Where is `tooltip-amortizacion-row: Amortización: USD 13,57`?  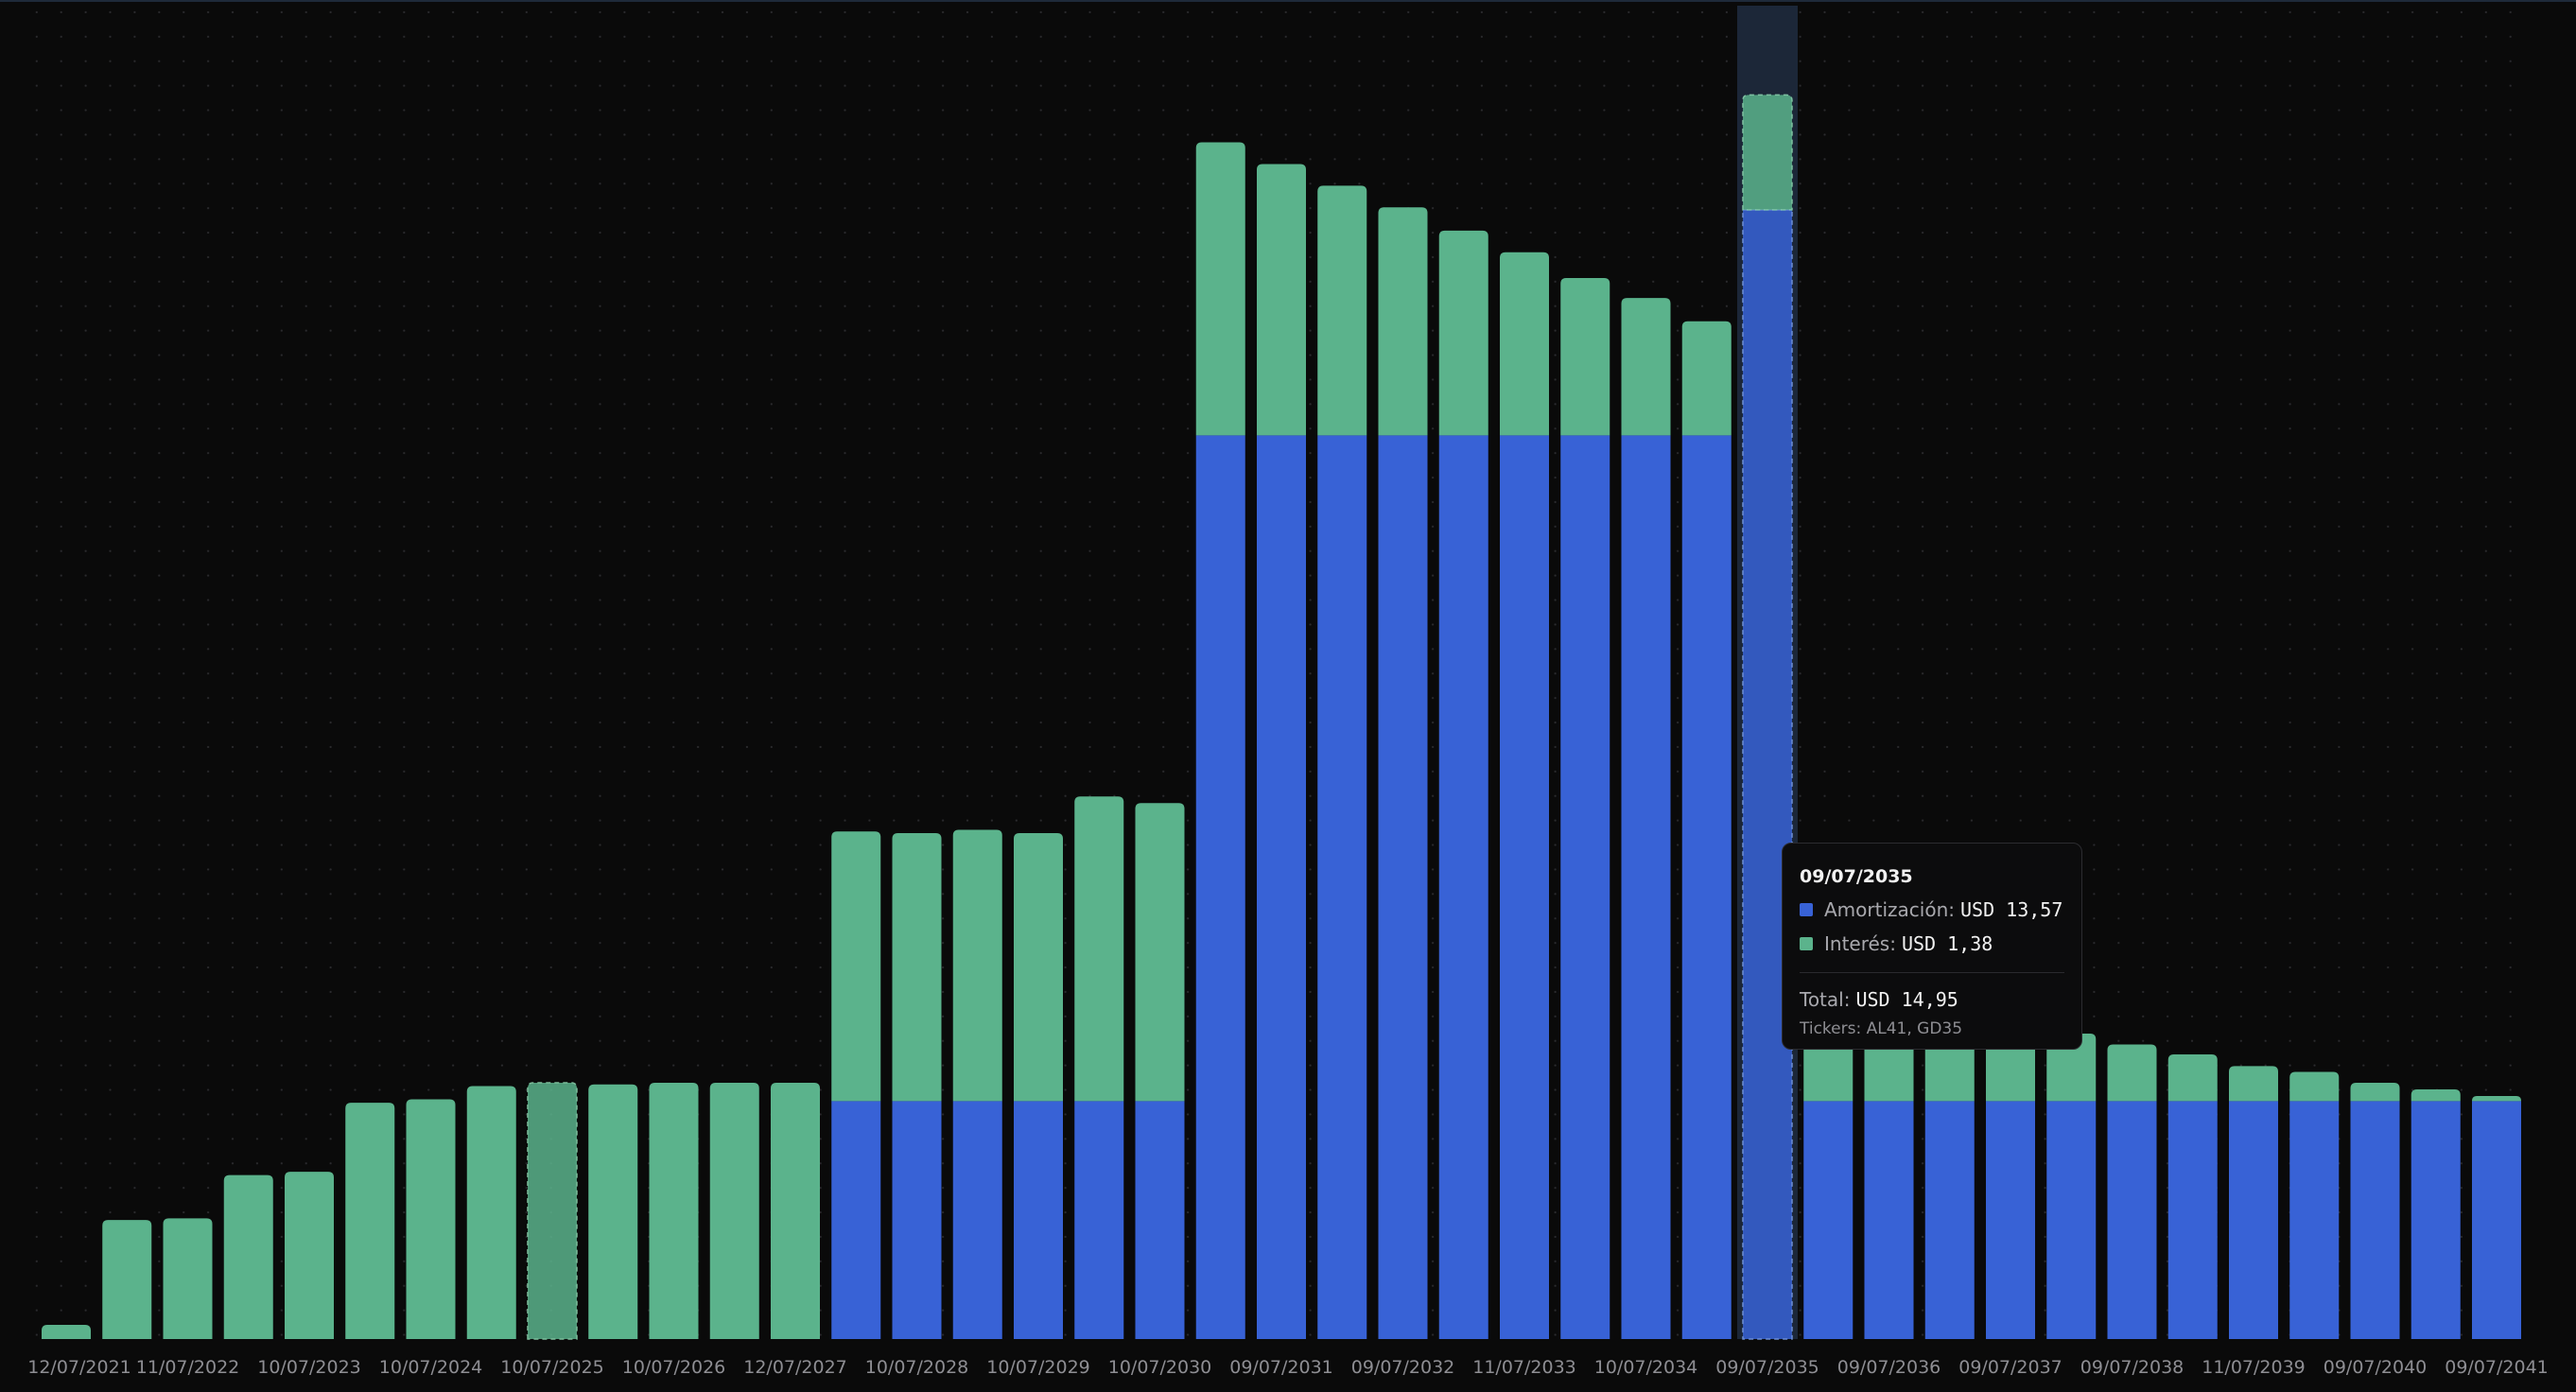 tooltip-amortizacion-row: Amortización: USD 13,57 is located at coordinates (1932, 910).